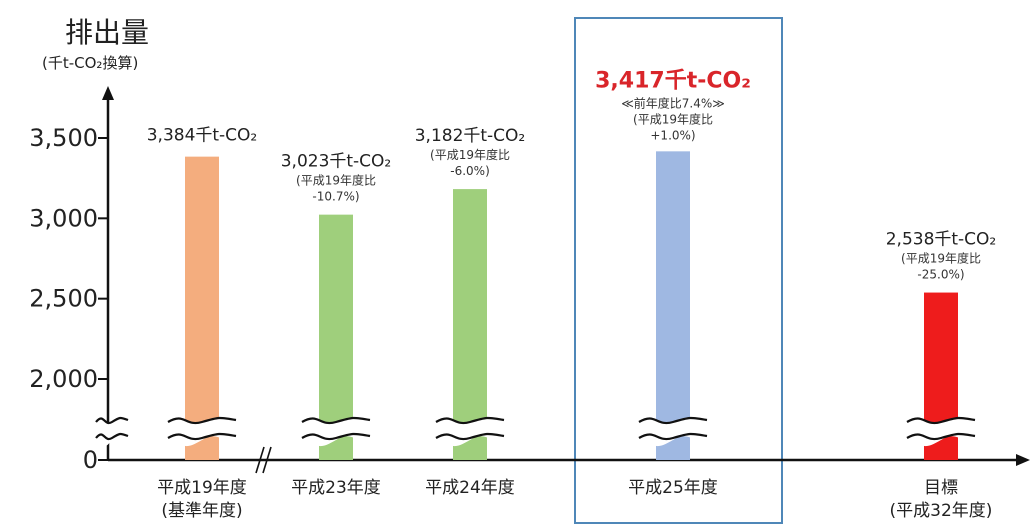  Describe the element at coordinates (673, 102) in the screenshot. I see `value-sublabel: ≪前年度比7.4%≫` at that location.